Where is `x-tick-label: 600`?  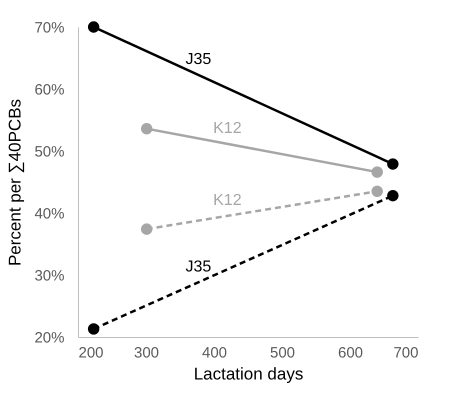 x-tick-label: 600 is located at coordinates (351, 353).